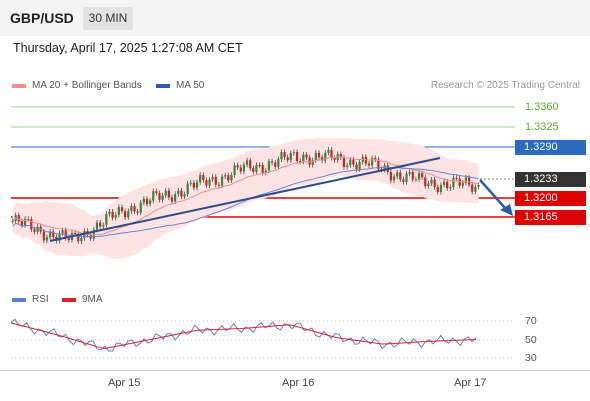 The height and width of the screenshot is (401, 590). Describe the element at coordinates (505, 85) in the screenshot. I see `credit-label: Research © 2025 Trading Central` at that location.